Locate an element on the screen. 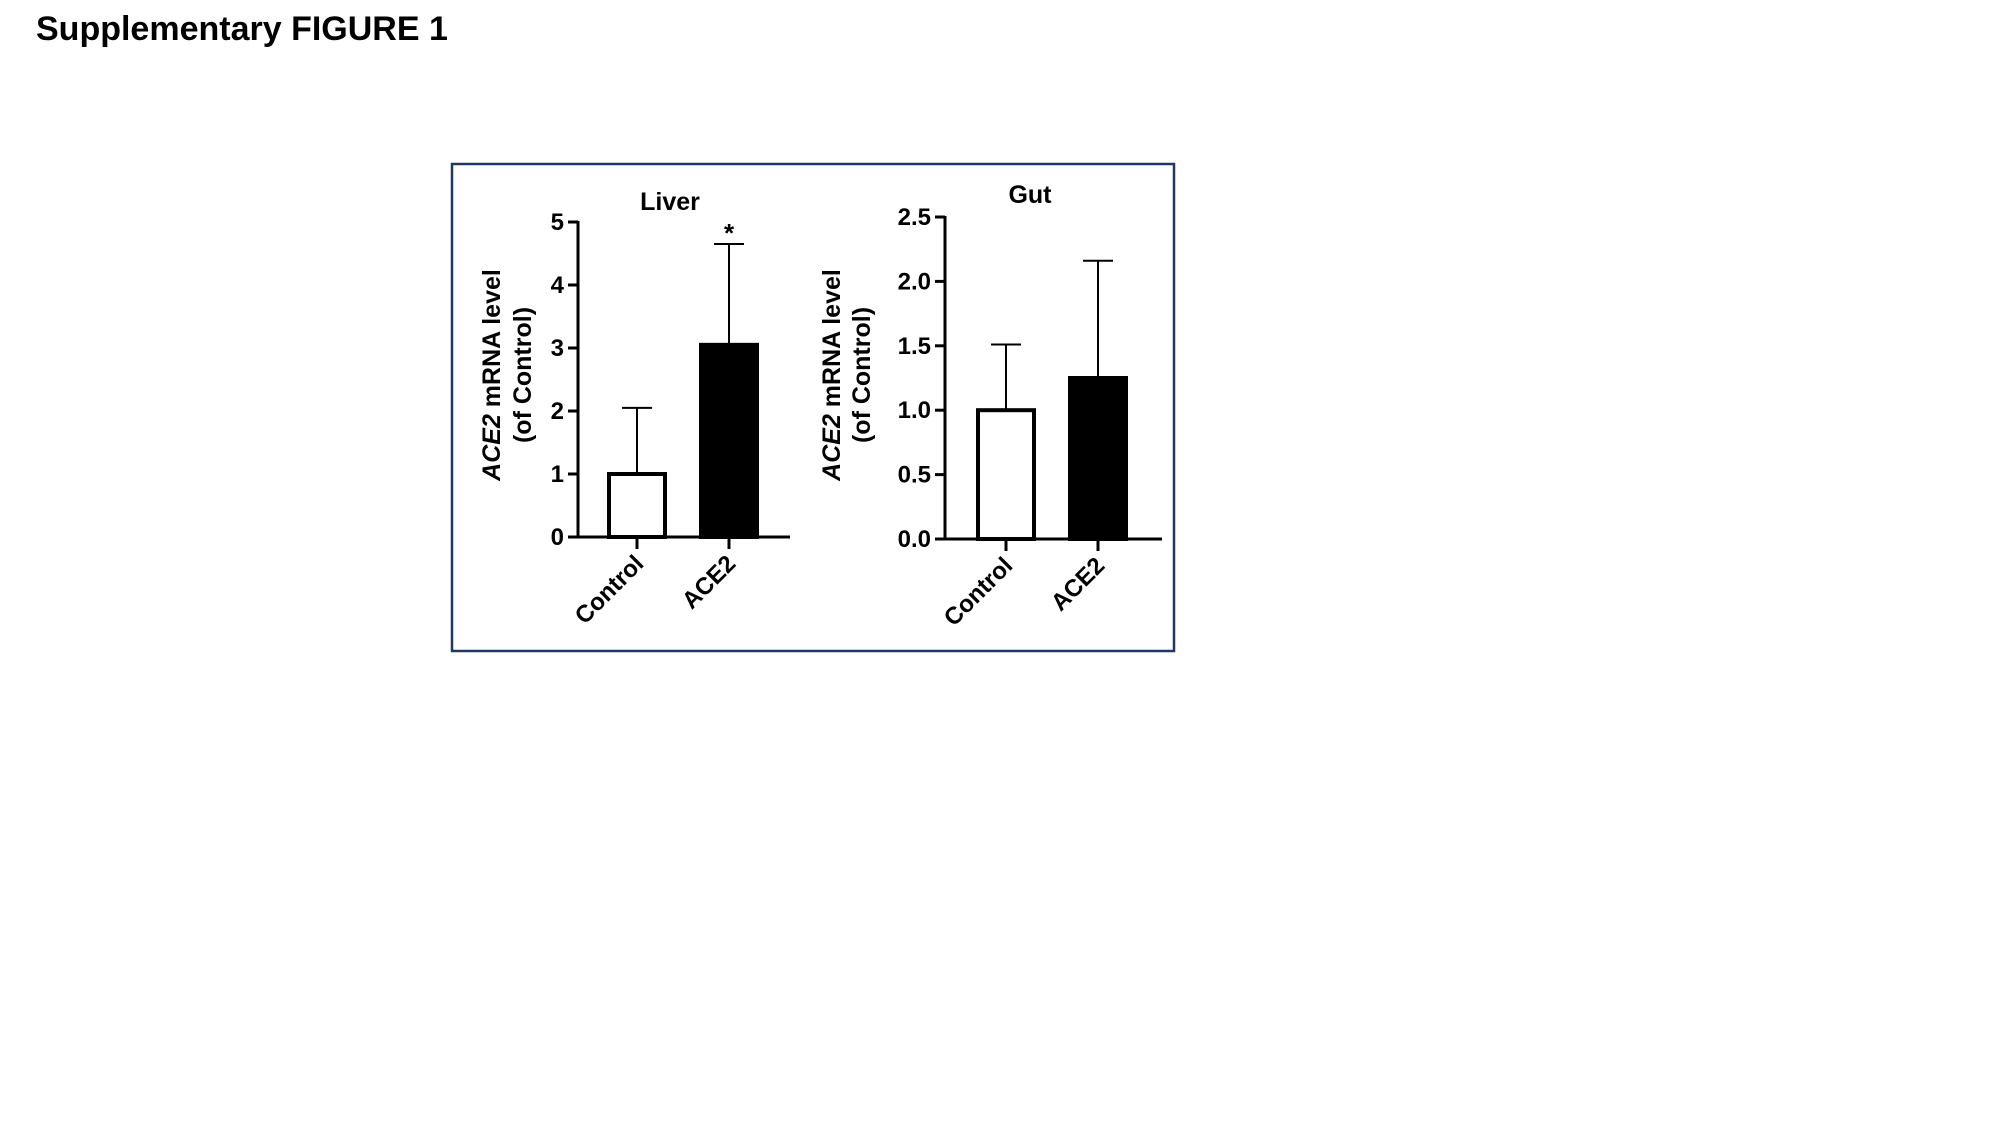  gut-plot: 0.0 0.5 1.0 1.5 2.0 2.5 Control ACE2 is located at coordinates (1030, 418).